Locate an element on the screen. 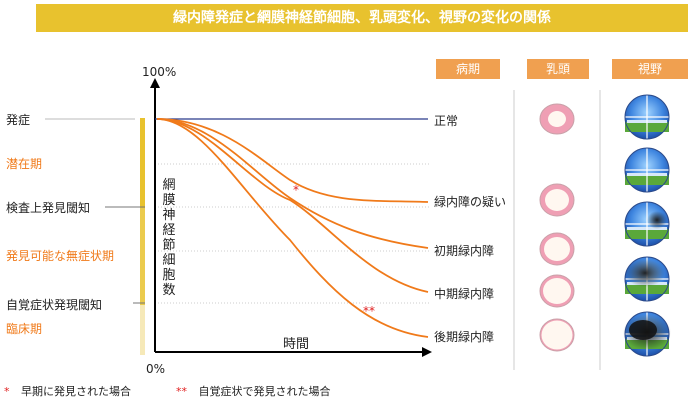 The image size is (695, 400). detectable-phase-bar is located at coordinates (142, 256).